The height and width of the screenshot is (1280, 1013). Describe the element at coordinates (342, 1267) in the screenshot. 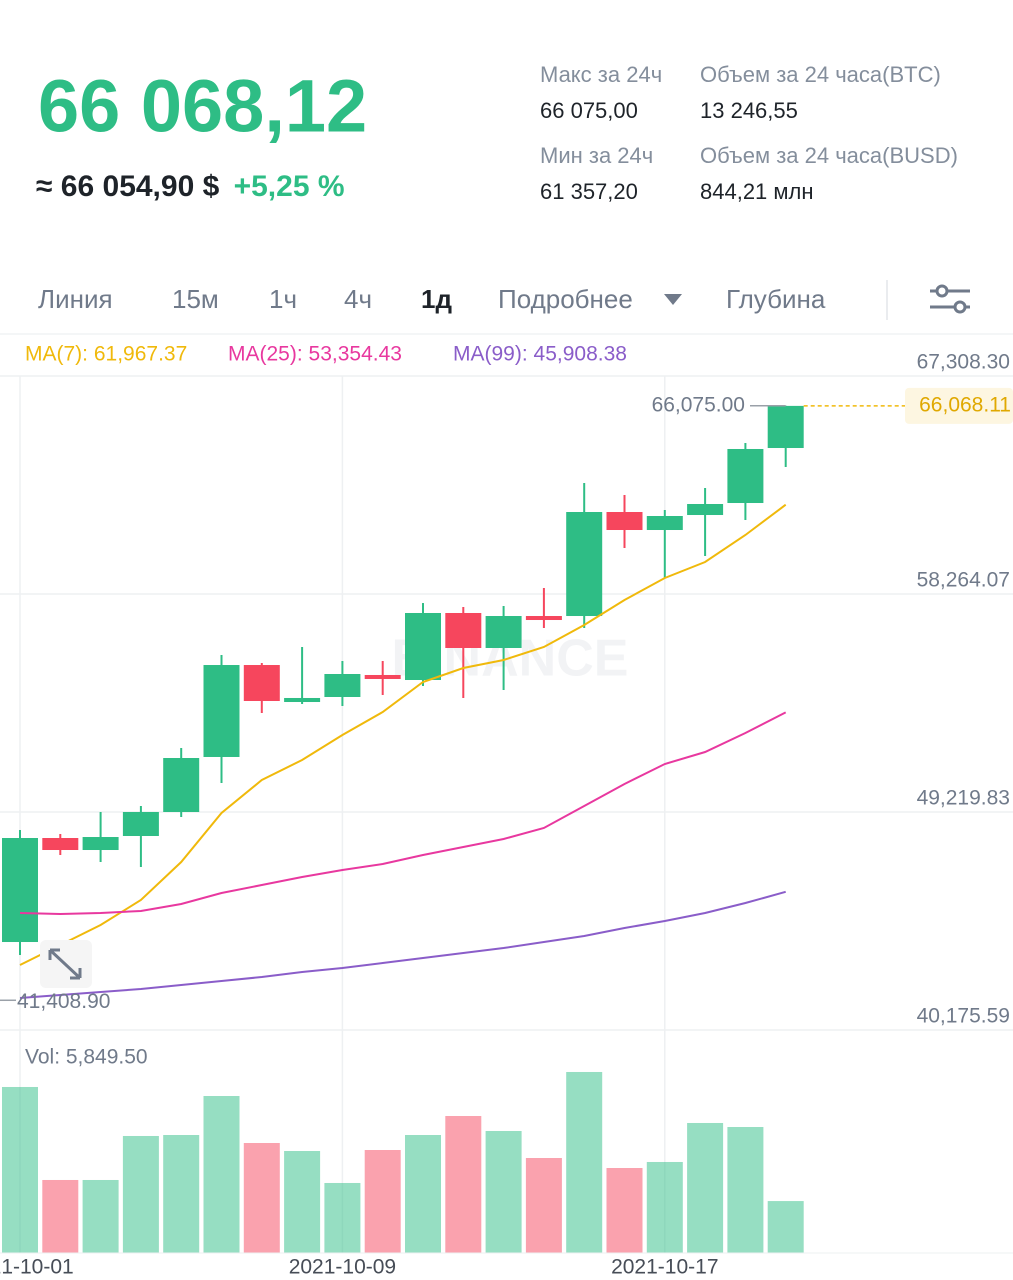

I see `x-tick-label: 2021-10-09` at that location.